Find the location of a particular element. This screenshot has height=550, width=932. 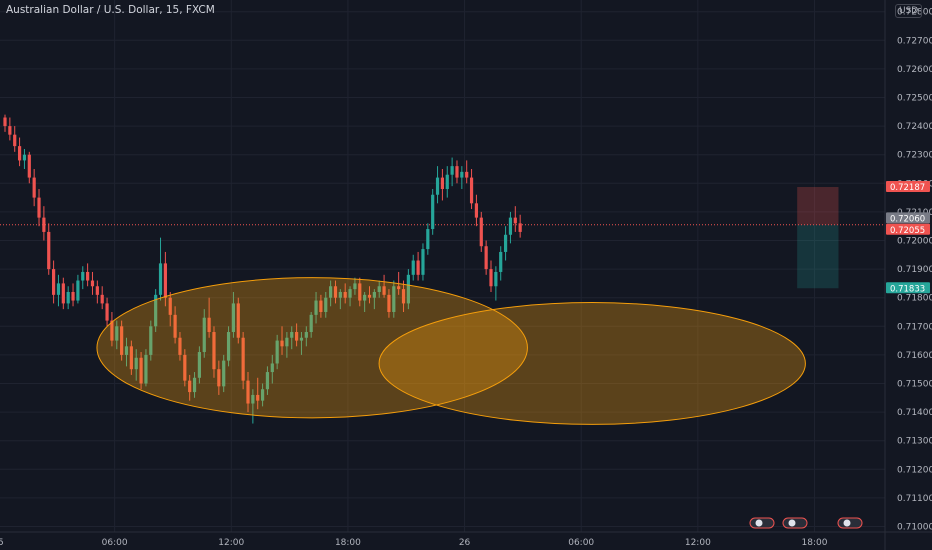

price-label-text: 0.72060 is located at coordinates (907, 219).